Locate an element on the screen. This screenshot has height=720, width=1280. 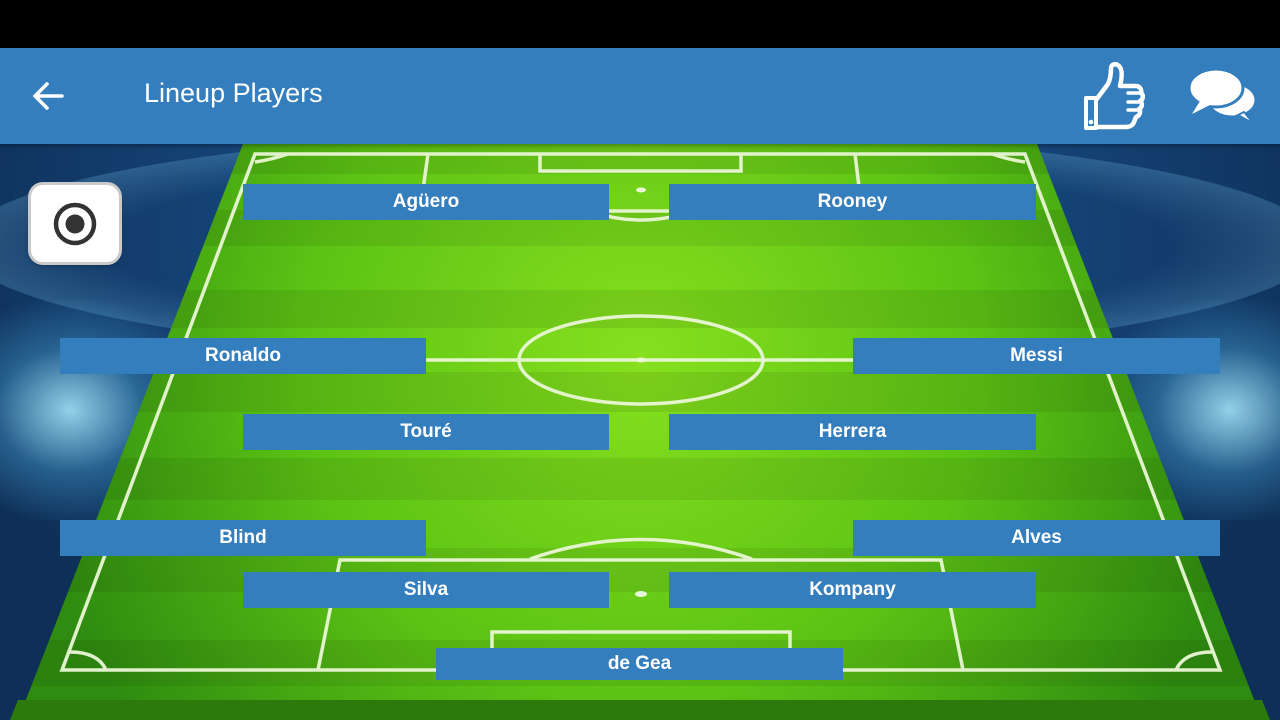
like-button is located at coordinates (1113, 97).